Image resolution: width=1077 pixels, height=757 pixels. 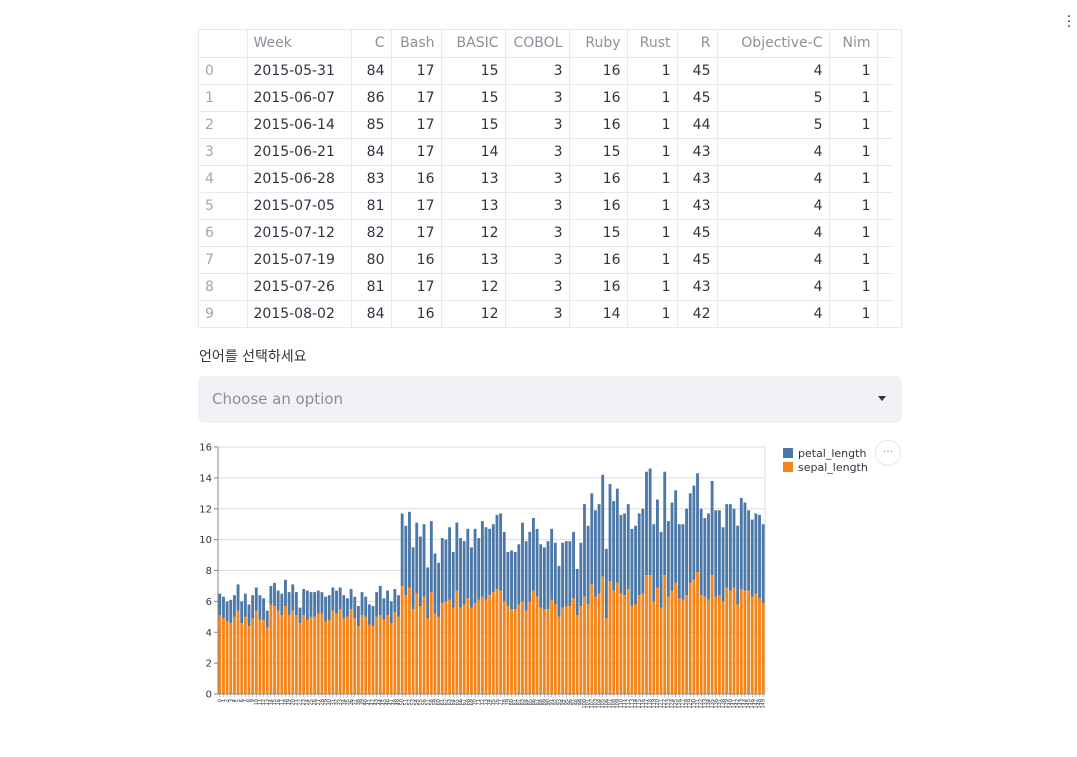 I want to click on legend-item-sepal-length: sepal_length, so click(x=825, y=467).